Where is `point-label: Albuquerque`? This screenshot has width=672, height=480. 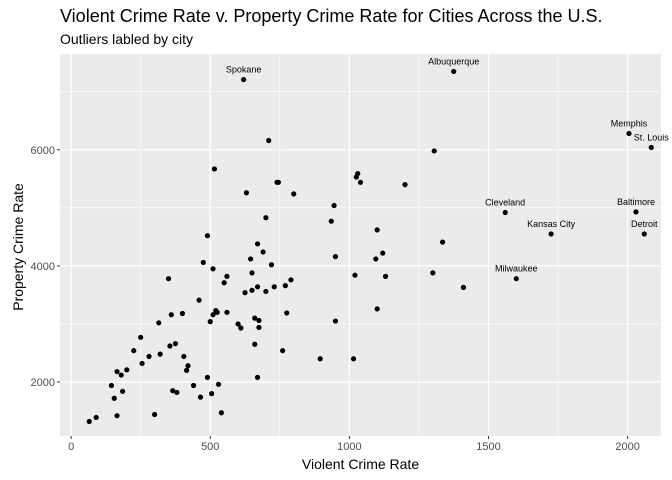
point-label: Albuquerque is located at coordinates (453, 61).